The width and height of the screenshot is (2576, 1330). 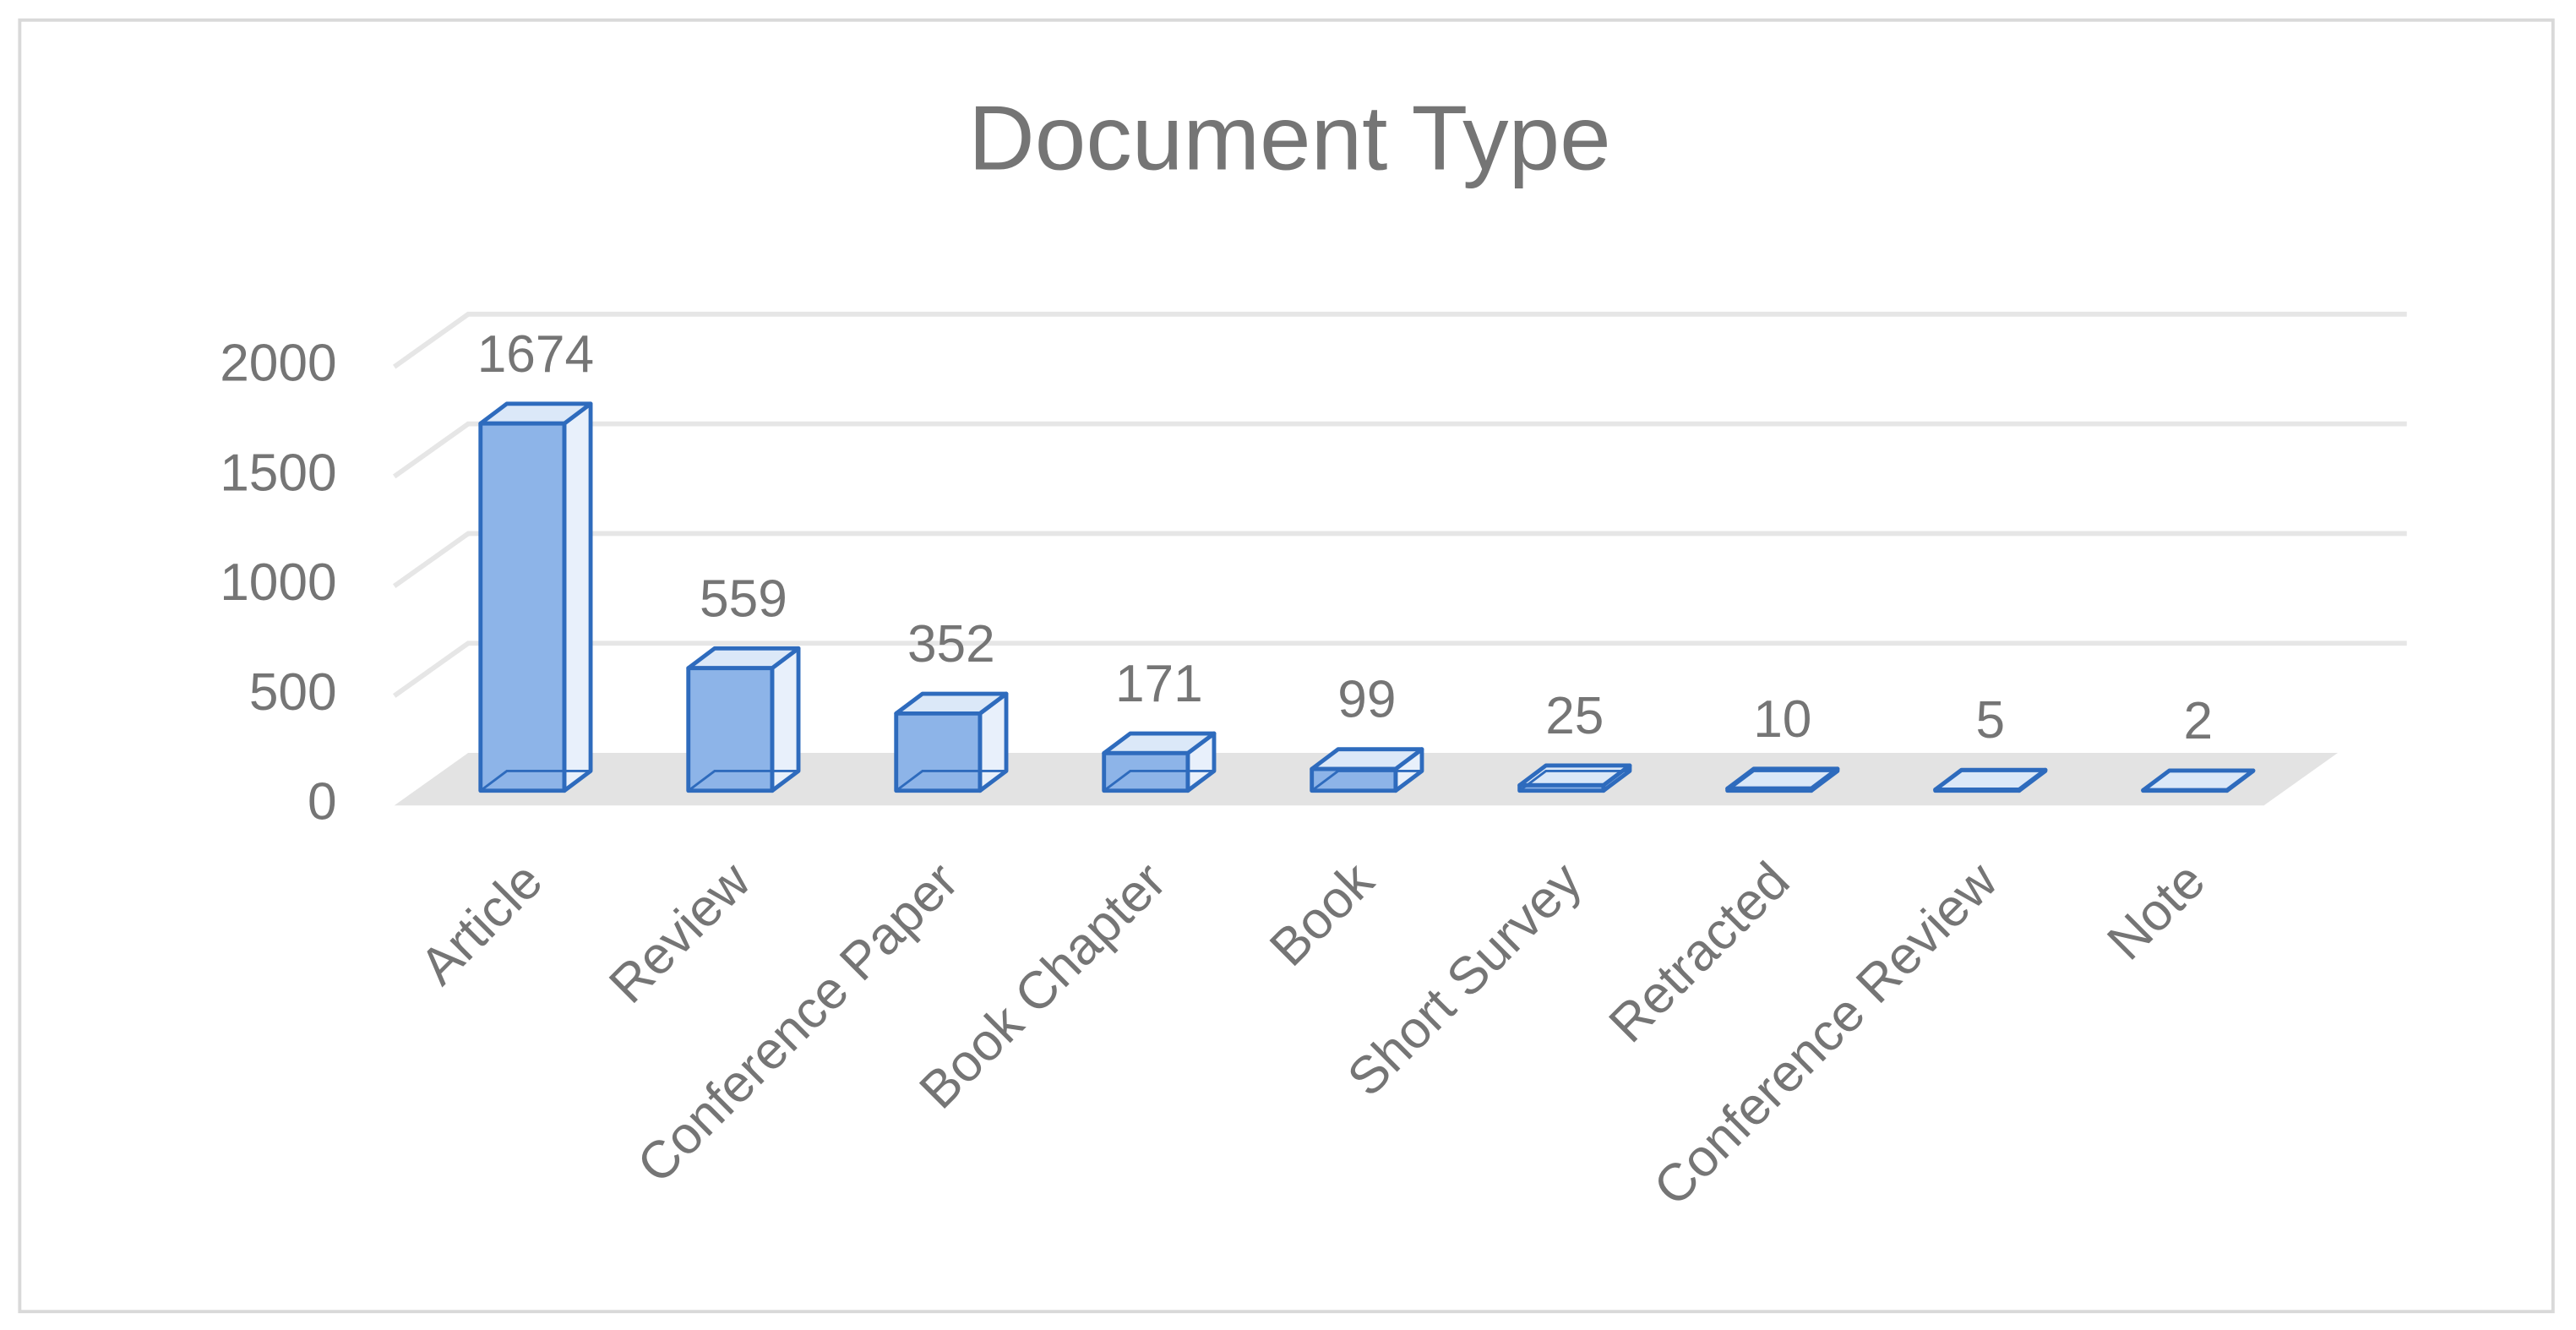 What do you see at coordinates (535, 354) in the screenshot?
I see `value-label: 1674` at bounding box center [535, 354].